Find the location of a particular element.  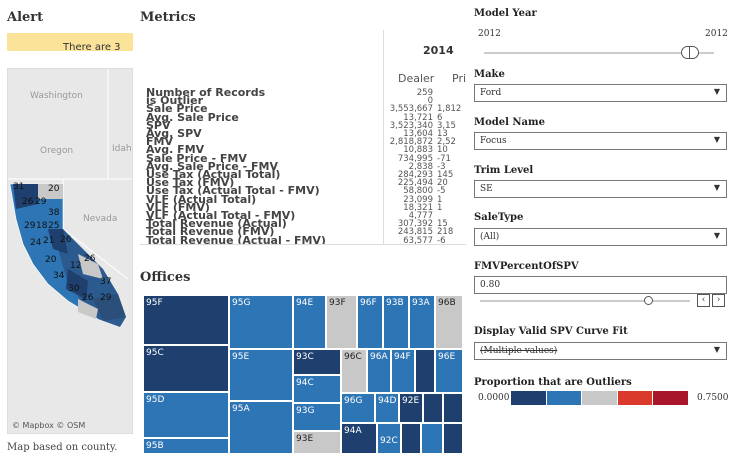

metric-private-value: 3,15 is located at coordinates (446, 125).